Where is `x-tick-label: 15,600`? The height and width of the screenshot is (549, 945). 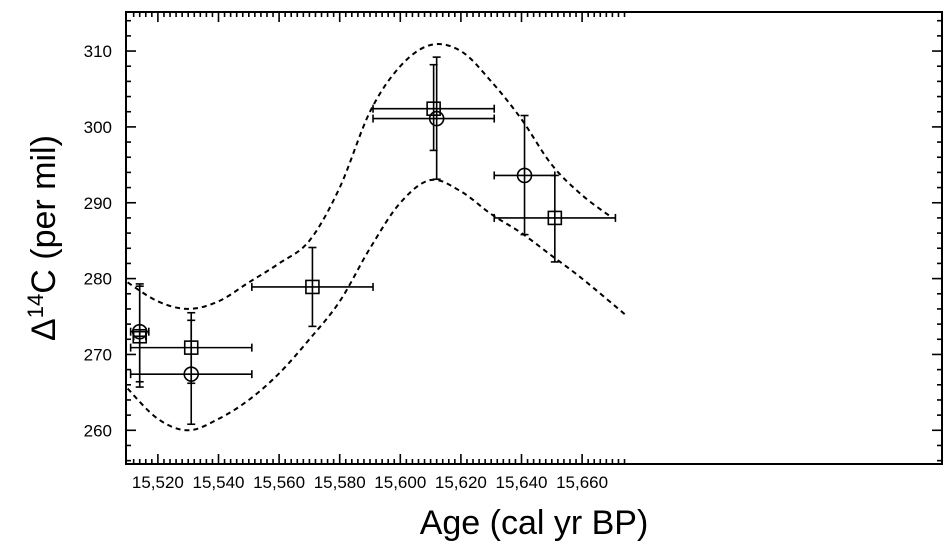 x-tick-label: 15,600 is located at coordinates (400, 482).